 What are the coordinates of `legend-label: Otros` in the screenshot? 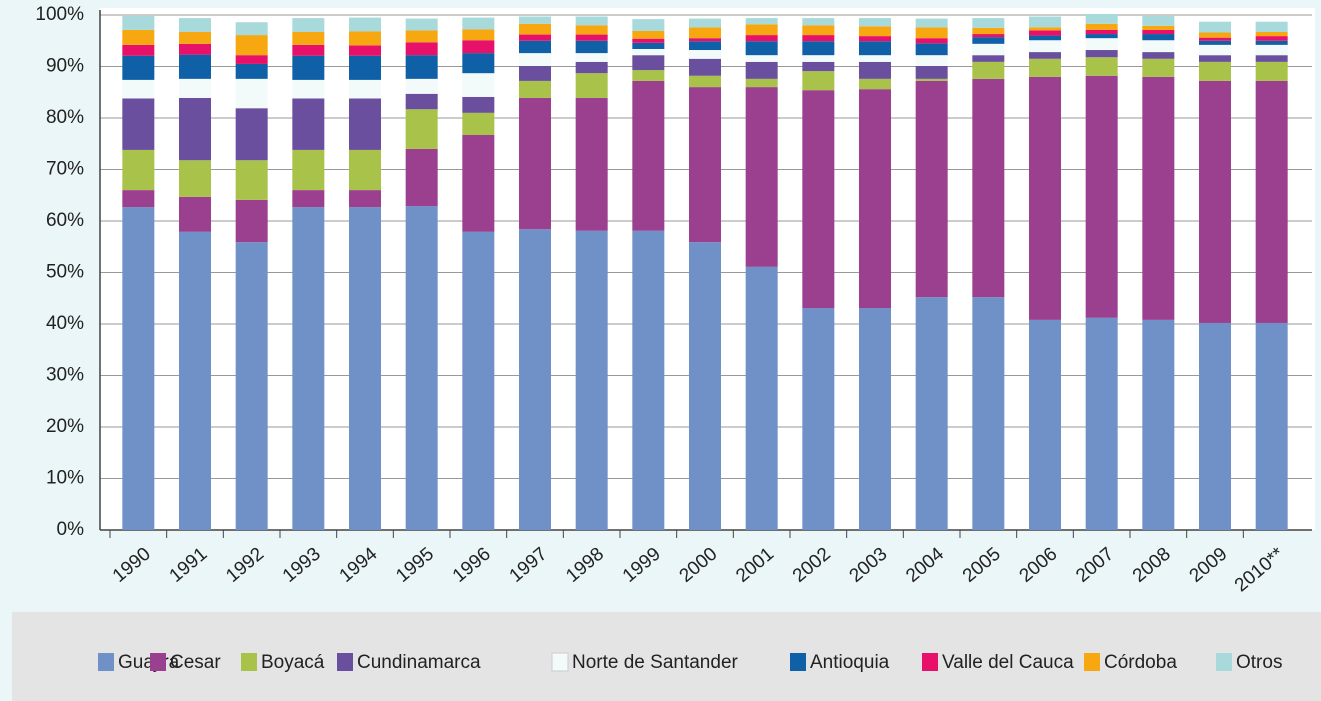 It's located at (1259, 662).